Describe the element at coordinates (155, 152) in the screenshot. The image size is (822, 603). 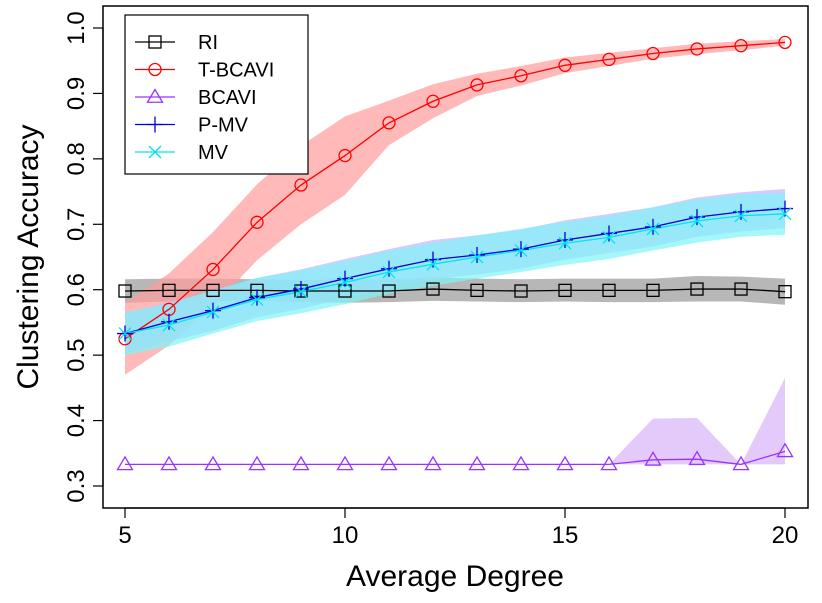
I see `legend-marker-mv` at that location.